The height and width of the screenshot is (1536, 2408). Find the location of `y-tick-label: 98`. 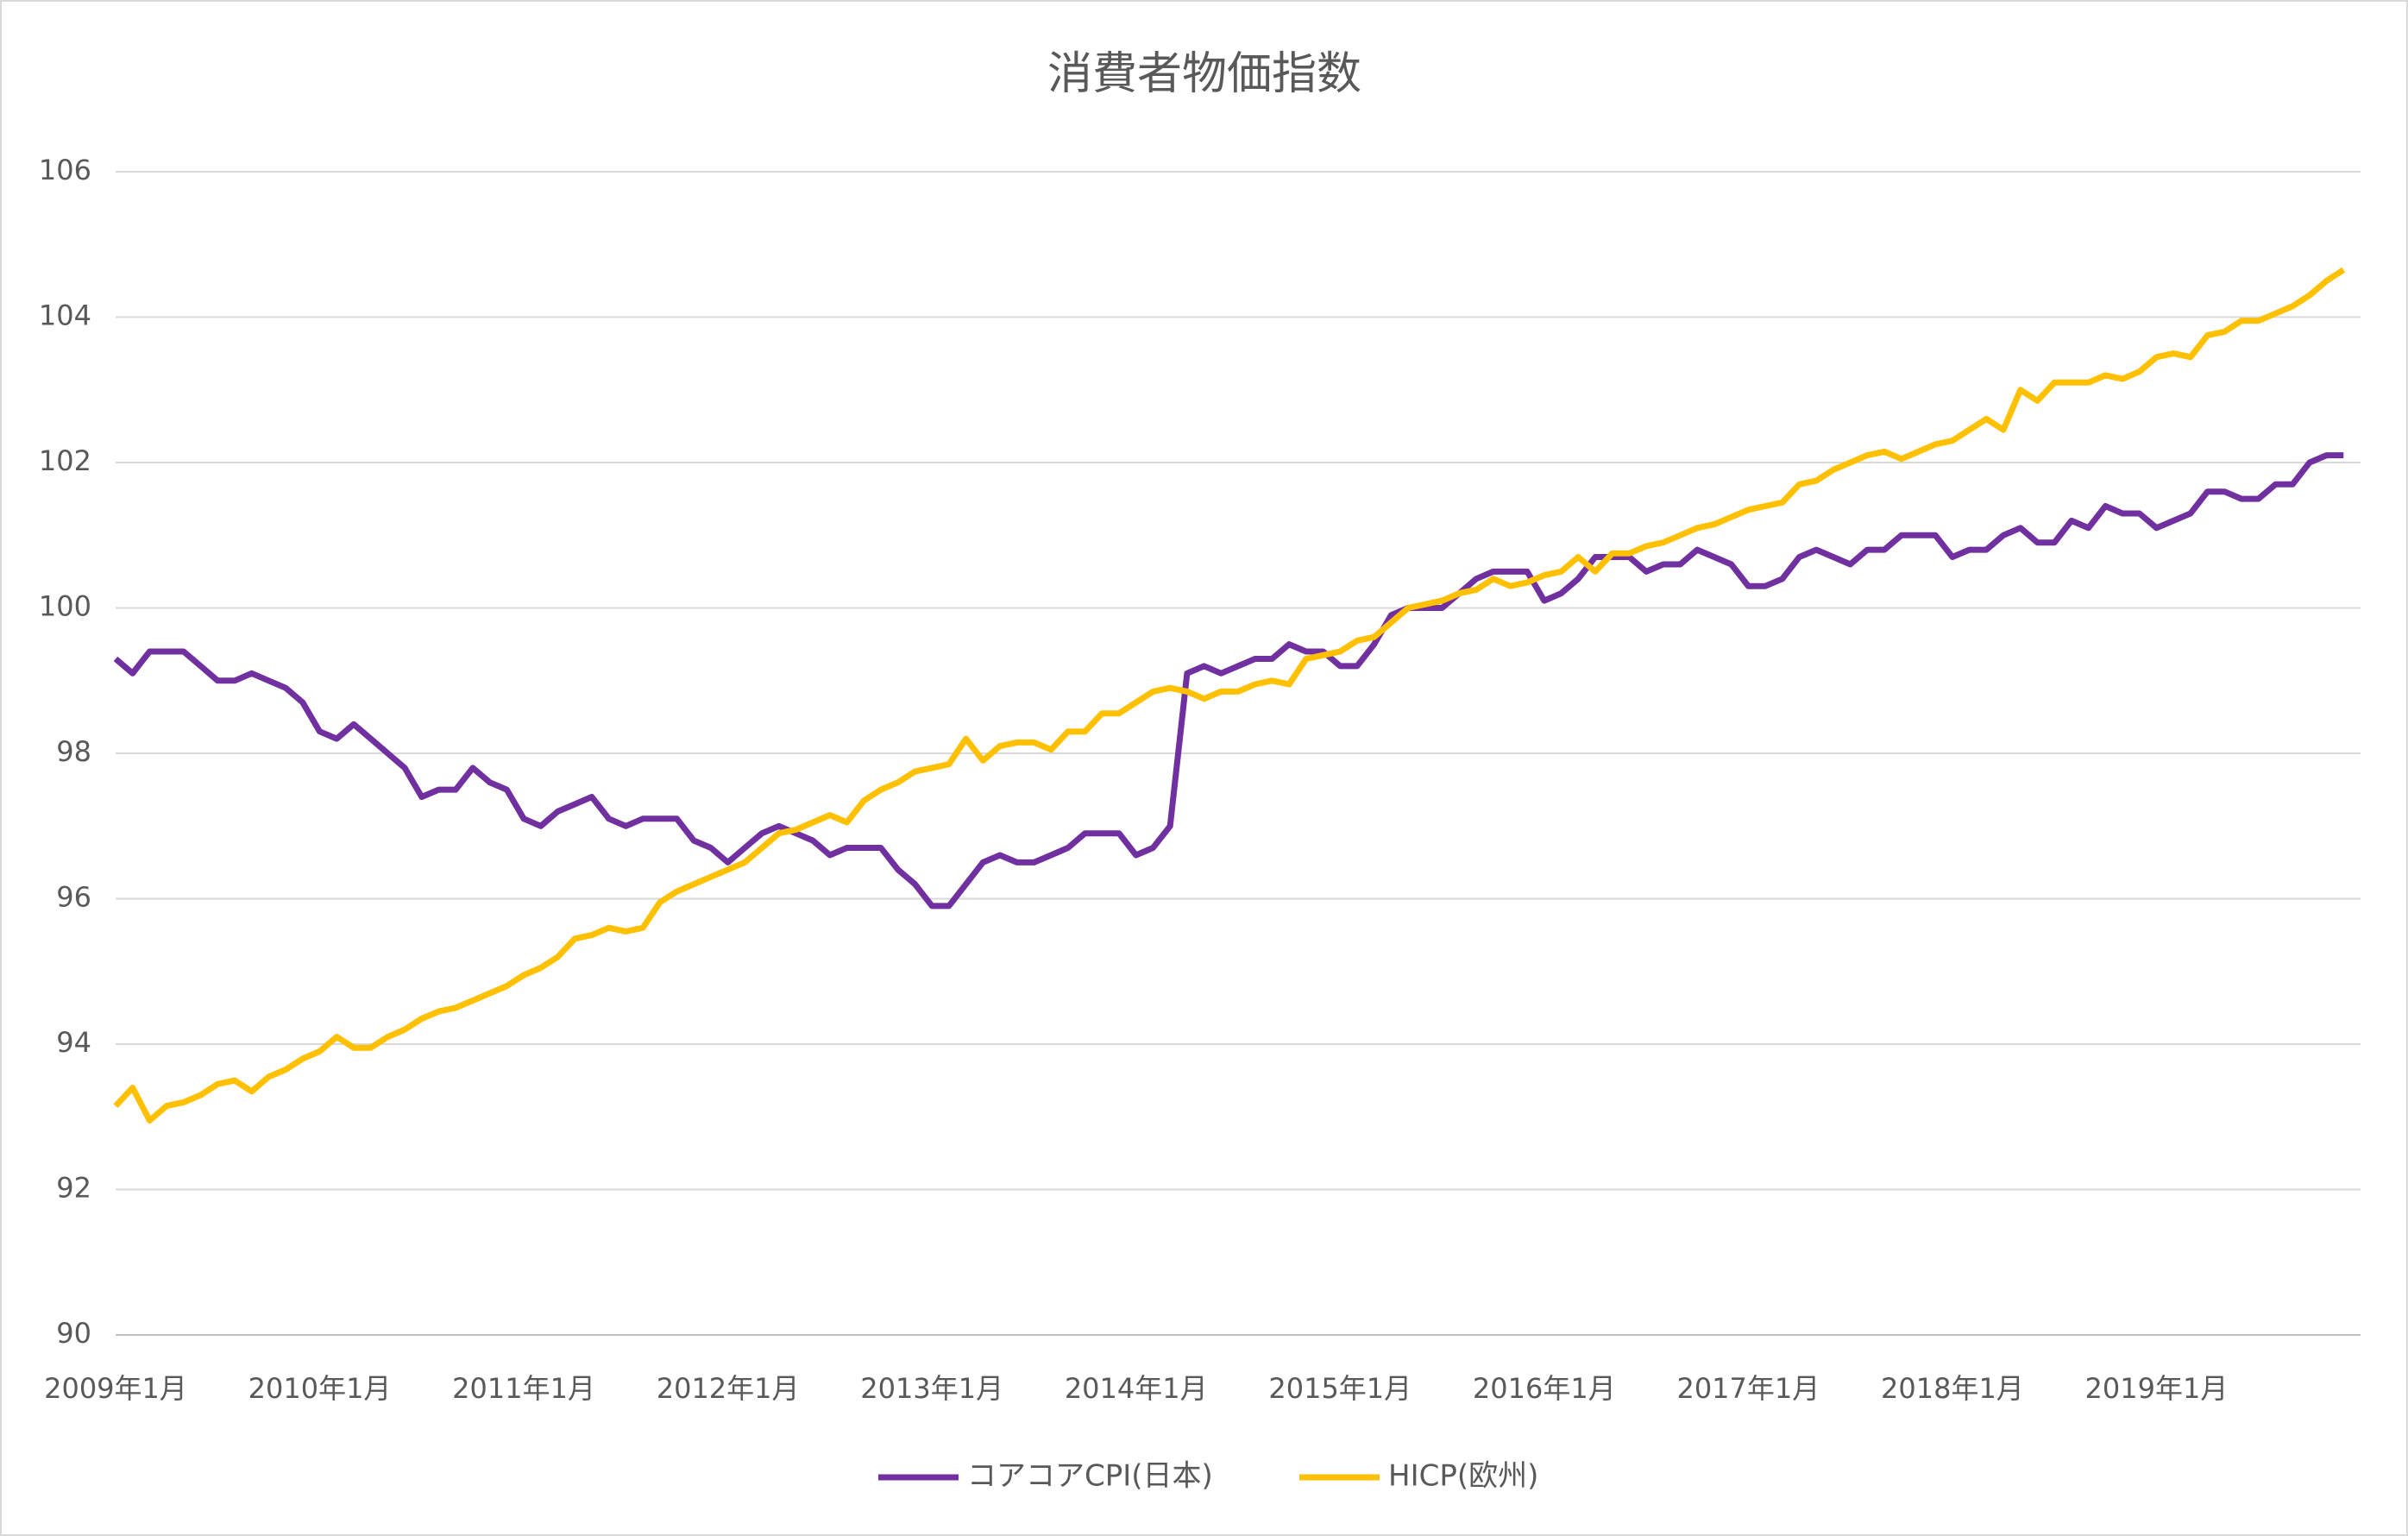

y-tick-label: 98 is located at coordinates (73, 751).